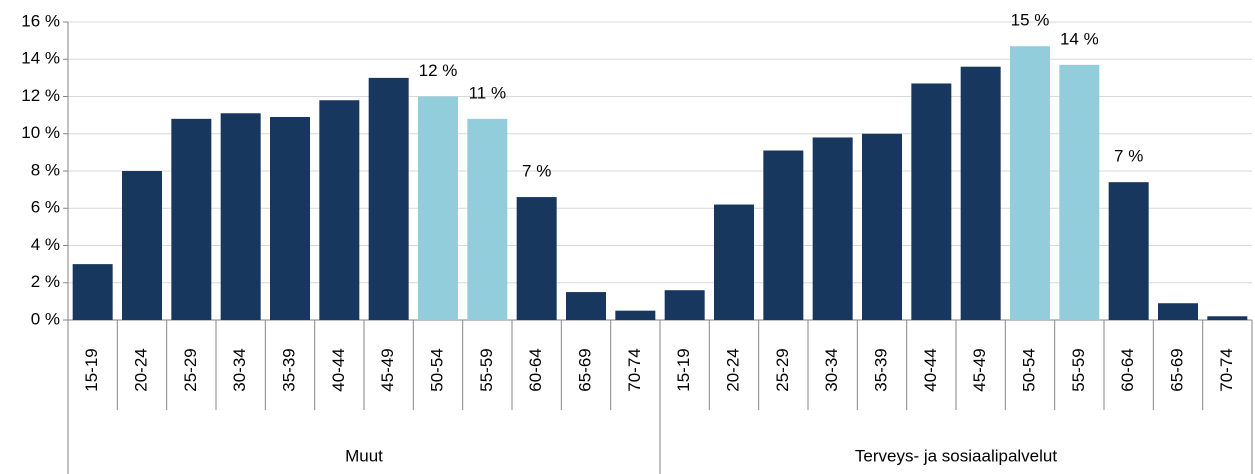 The height and width of the screenshot is (474, 1255). I want to click on y-tick-label: 2 %, so click(45, 281).